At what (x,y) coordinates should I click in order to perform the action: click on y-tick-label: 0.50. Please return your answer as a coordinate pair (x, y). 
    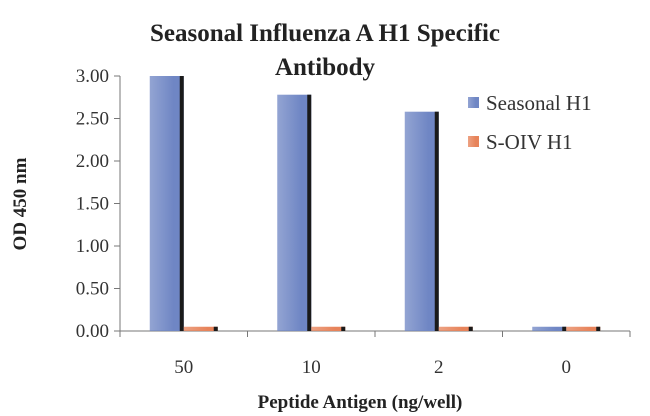
    Looking at the image, I should click on (92, 289).